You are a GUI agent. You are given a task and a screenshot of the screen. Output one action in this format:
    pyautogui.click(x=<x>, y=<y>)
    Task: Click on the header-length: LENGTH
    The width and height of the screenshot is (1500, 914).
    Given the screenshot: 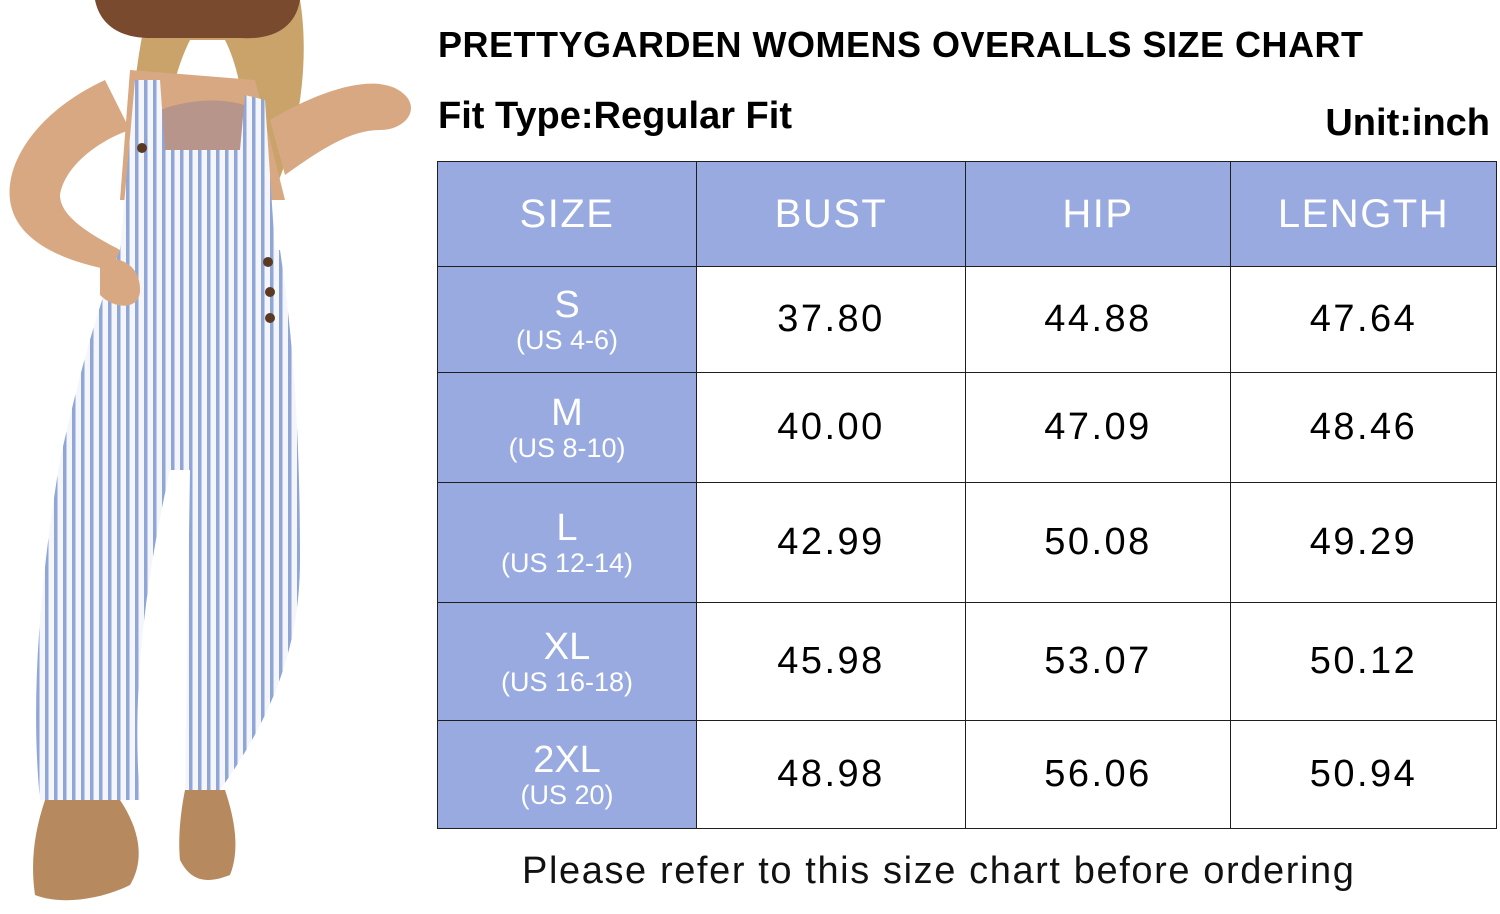 What is the action you would take?
    pyautogui.click(x=1363, y=214)
    